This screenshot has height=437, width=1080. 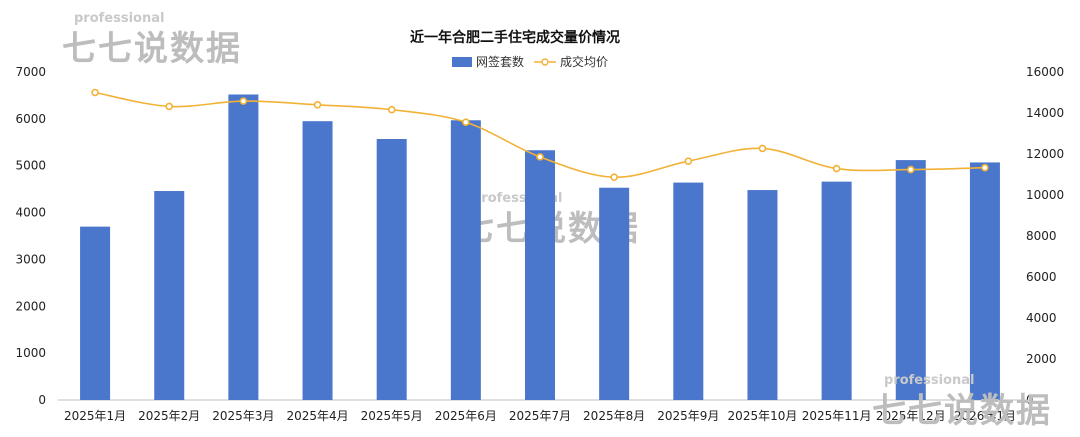 What do you see at coordinates (763, 416) in the screenshot?
I see `x-tick-label: 2025年10月` at bounding box center [763, 416].